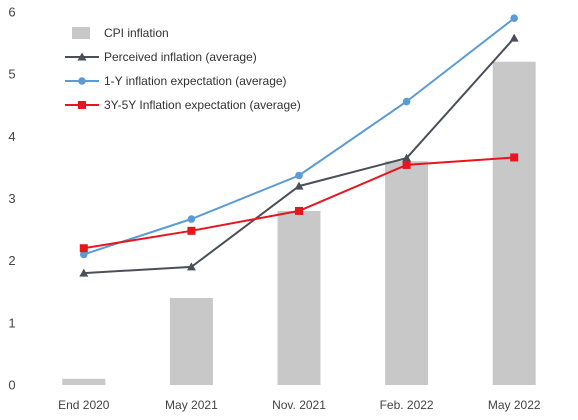 Image resolution: width=578 pixels, height=420 pixels. Describe the element at coordinates (84, 405) in the screenshot. I see `x-tick-label: End 2020` at that location.